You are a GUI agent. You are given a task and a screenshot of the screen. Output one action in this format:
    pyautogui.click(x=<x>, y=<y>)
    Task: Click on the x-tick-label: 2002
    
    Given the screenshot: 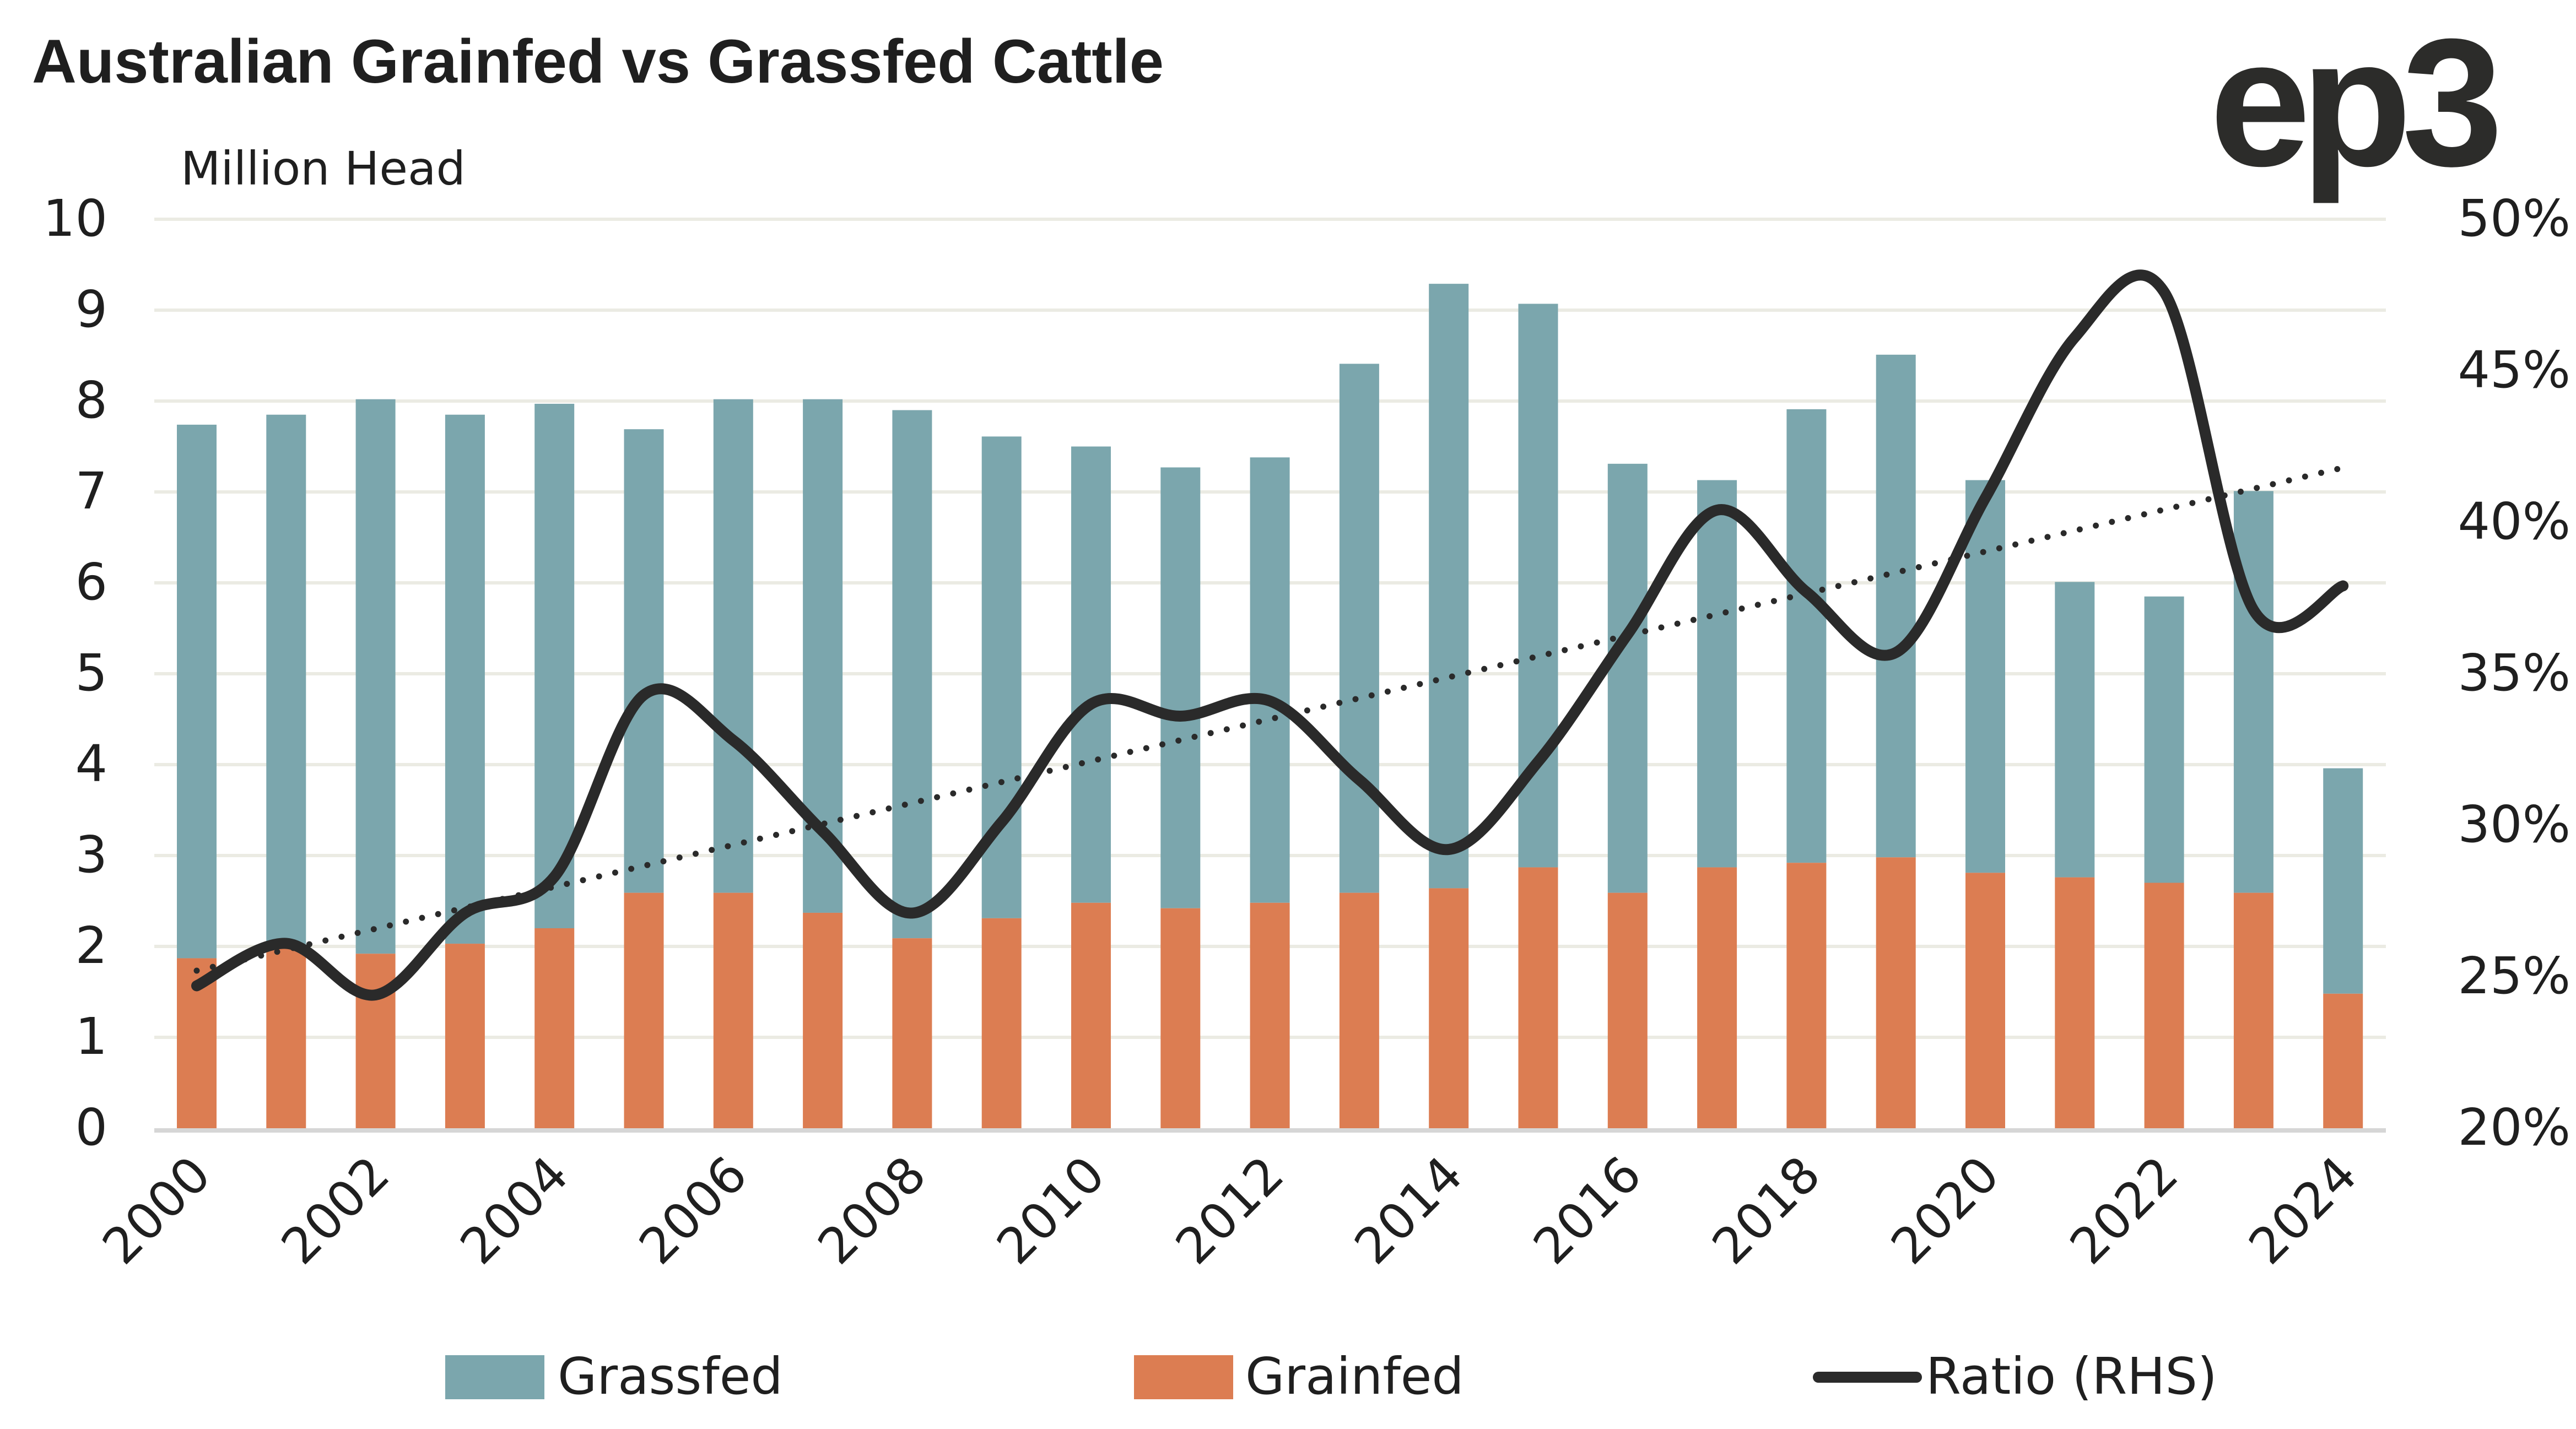 What is the action you would take?
    pyautogui.click(x=336, y=1210)
    